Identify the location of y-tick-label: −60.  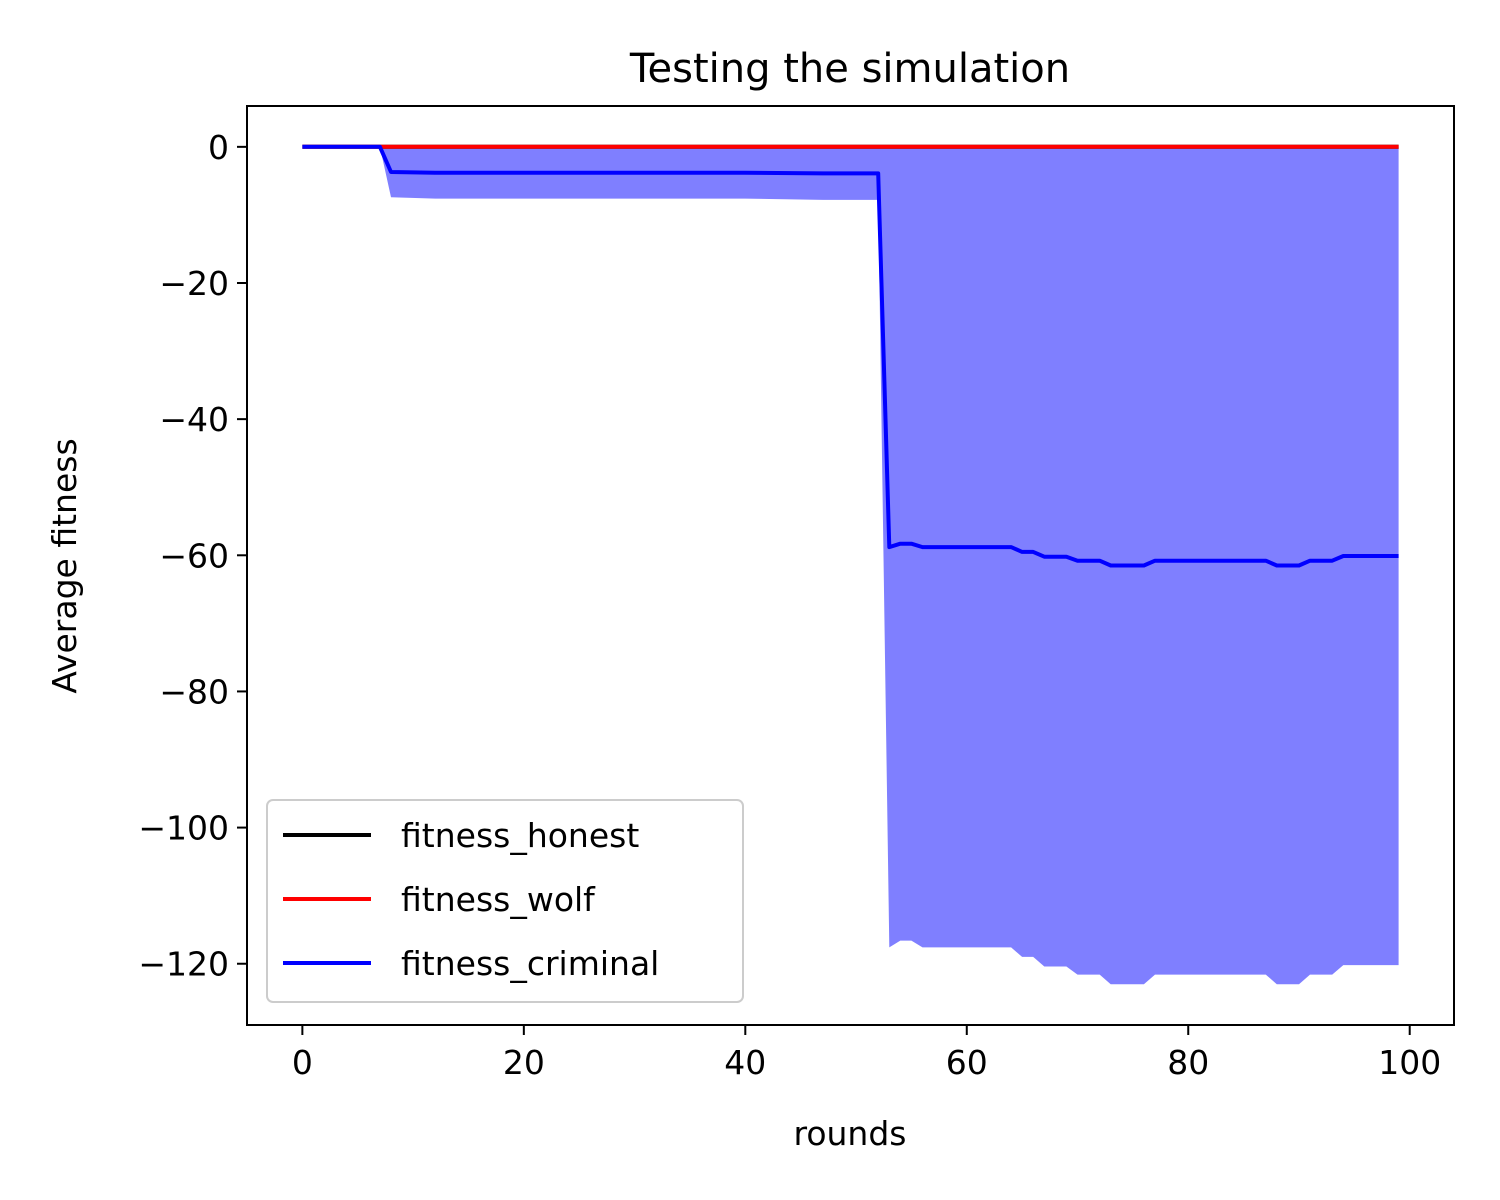
(194, 555).